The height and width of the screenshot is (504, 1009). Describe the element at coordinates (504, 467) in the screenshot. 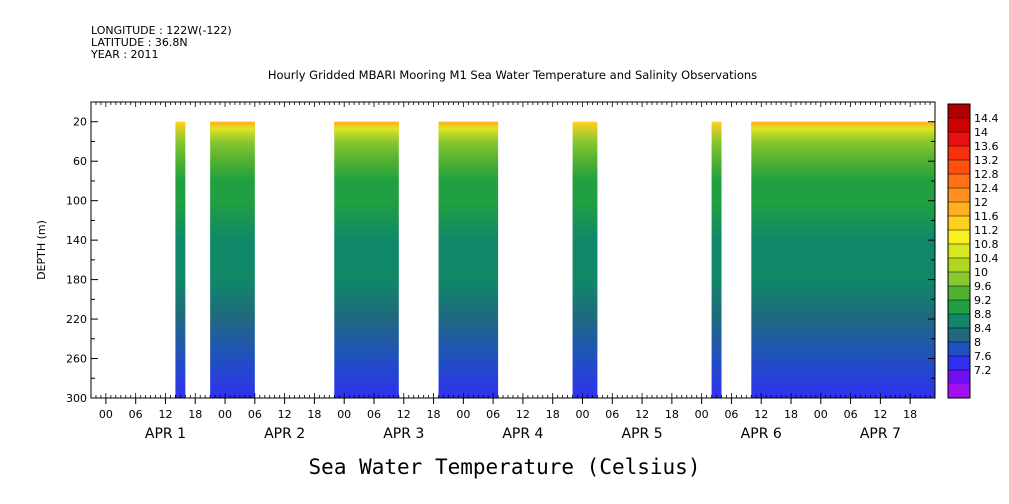

I see `variable-title: Sea Water Temperature (Celsius)` at that location.